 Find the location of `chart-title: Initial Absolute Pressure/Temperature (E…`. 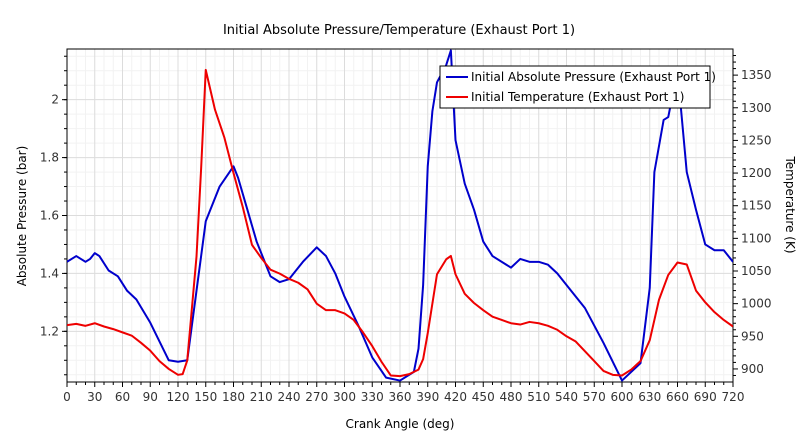

chart-title: Initial Absolute Pressure/Temperature (E… is located at coordinates (399, 30).